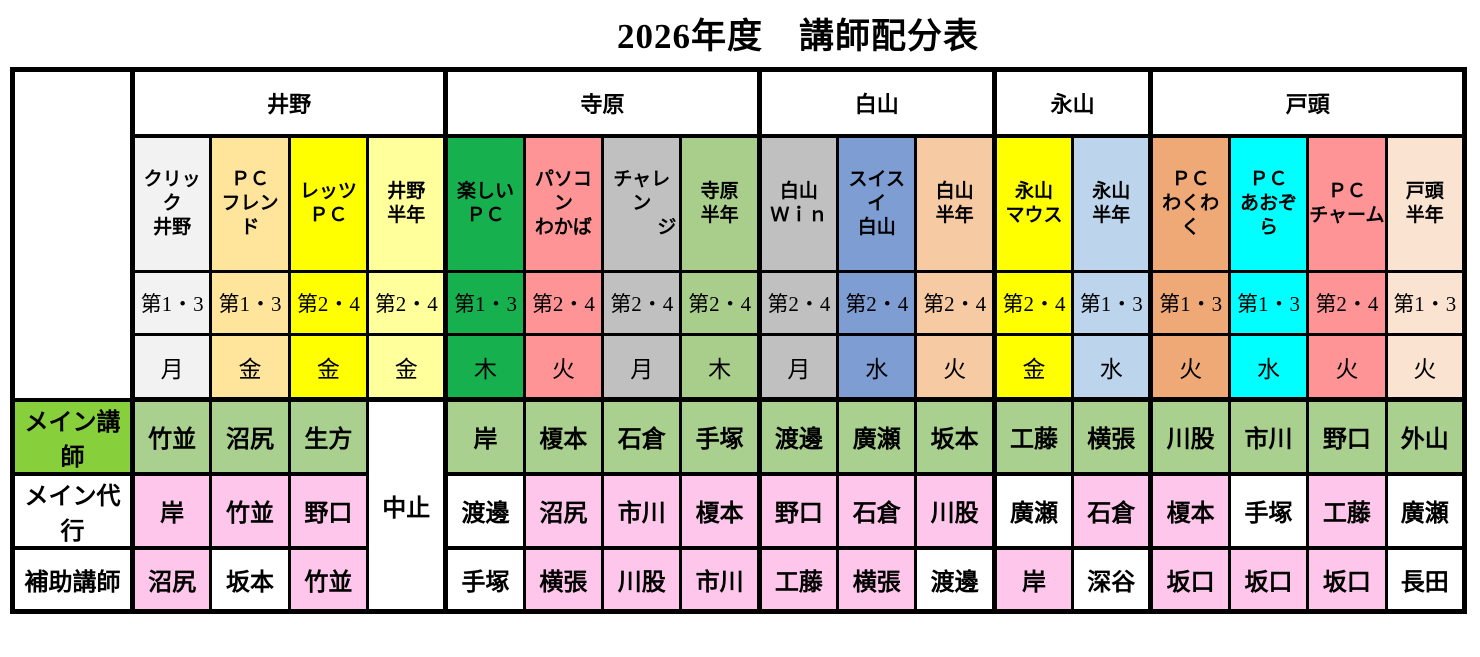 This screenshot has width=1480, height=657. Describe the element at coordinates (1347, 215) in the screenshot. I see `class-name-line: チャーム` at that location.